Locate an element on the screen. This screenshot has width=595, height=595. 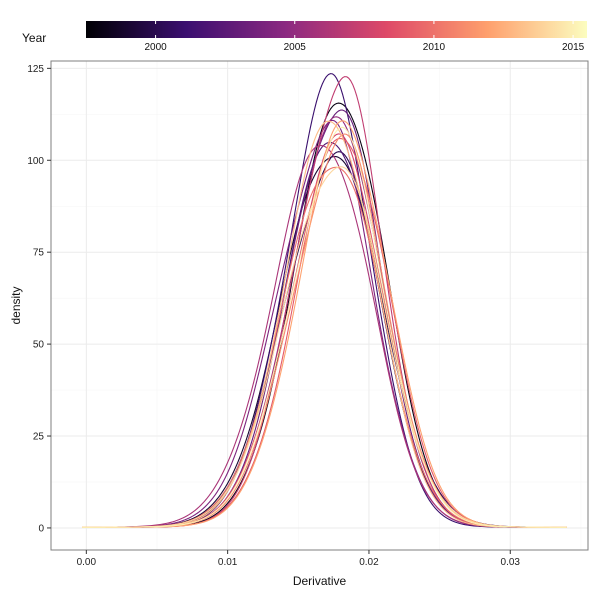
legend-ticks: 2000 2005 2010 2015 is located at coordinates (364, 37).